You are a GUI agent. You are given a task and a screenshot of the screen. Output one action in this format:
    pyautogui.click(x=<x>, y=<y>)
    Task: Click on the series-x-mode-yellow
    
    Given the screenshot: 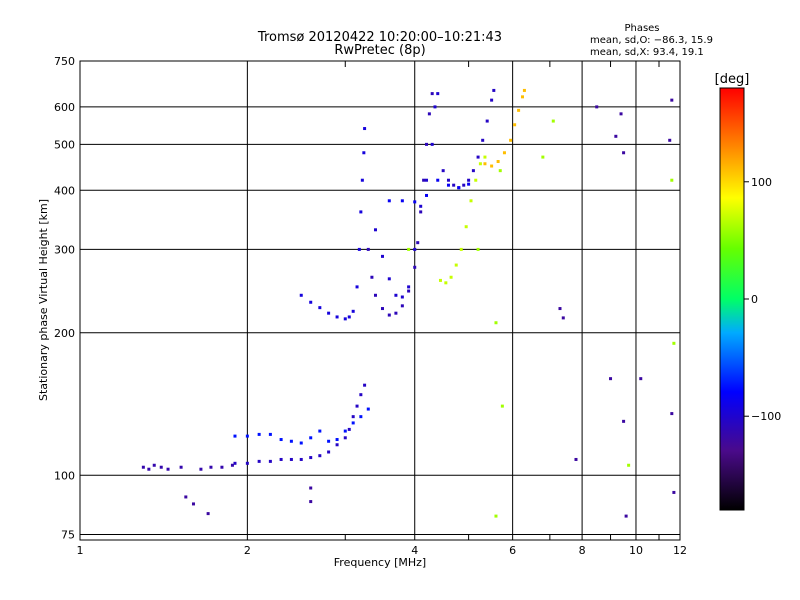 What is the action you would take?
    pyautogui.click(x=504, y=128)
    